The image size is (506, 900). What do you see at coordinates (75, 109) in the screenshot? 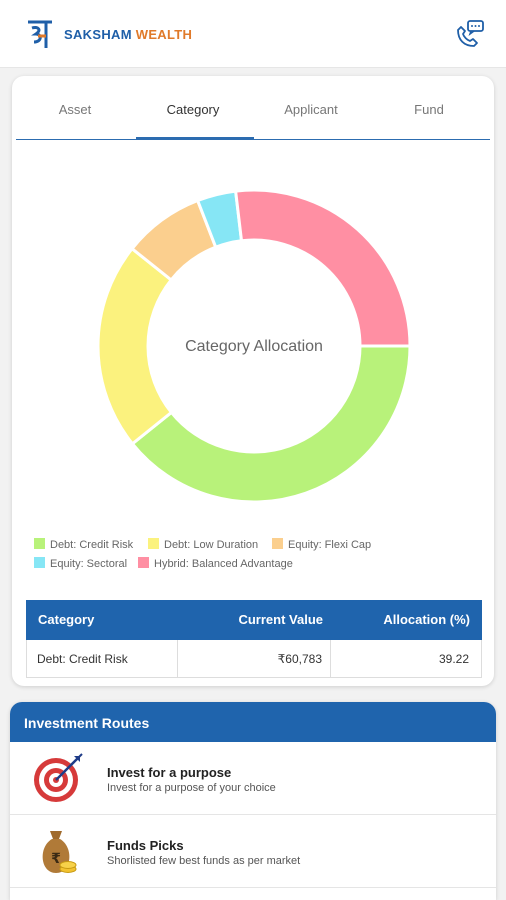
I see `tab-asset: Asset` at bounding box center [75, 109].